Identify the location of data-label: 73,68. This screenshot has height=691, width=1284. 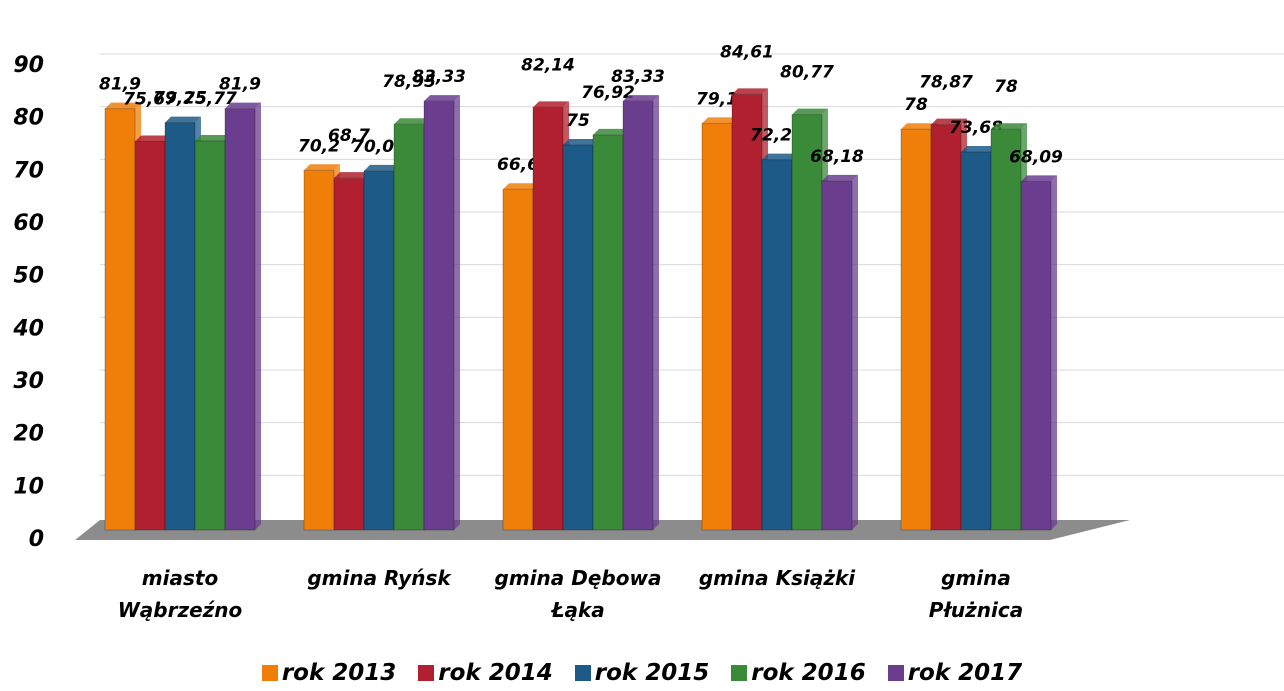
(976, 128).